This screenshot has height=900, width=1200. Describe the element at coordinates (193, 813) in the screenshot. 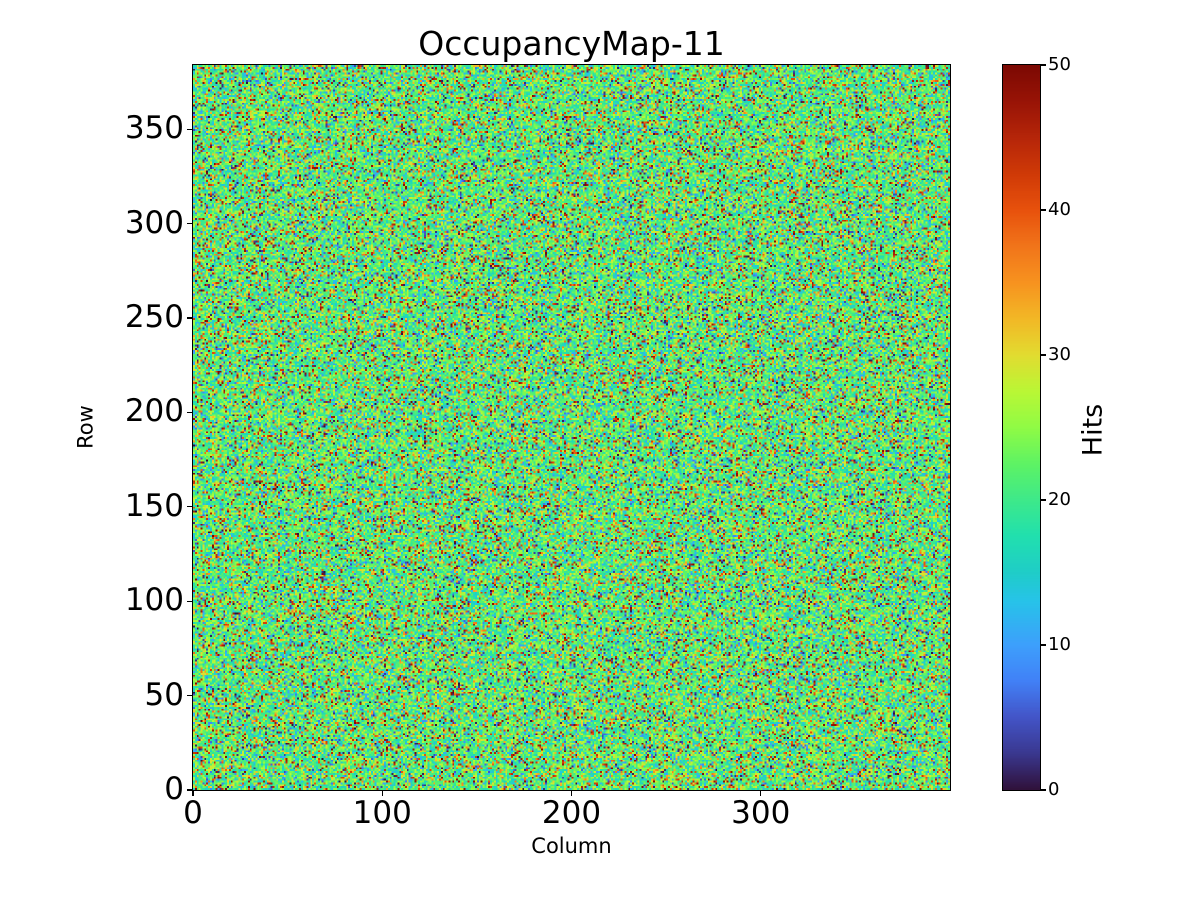

I see `x-tick-label: 0` at that location.